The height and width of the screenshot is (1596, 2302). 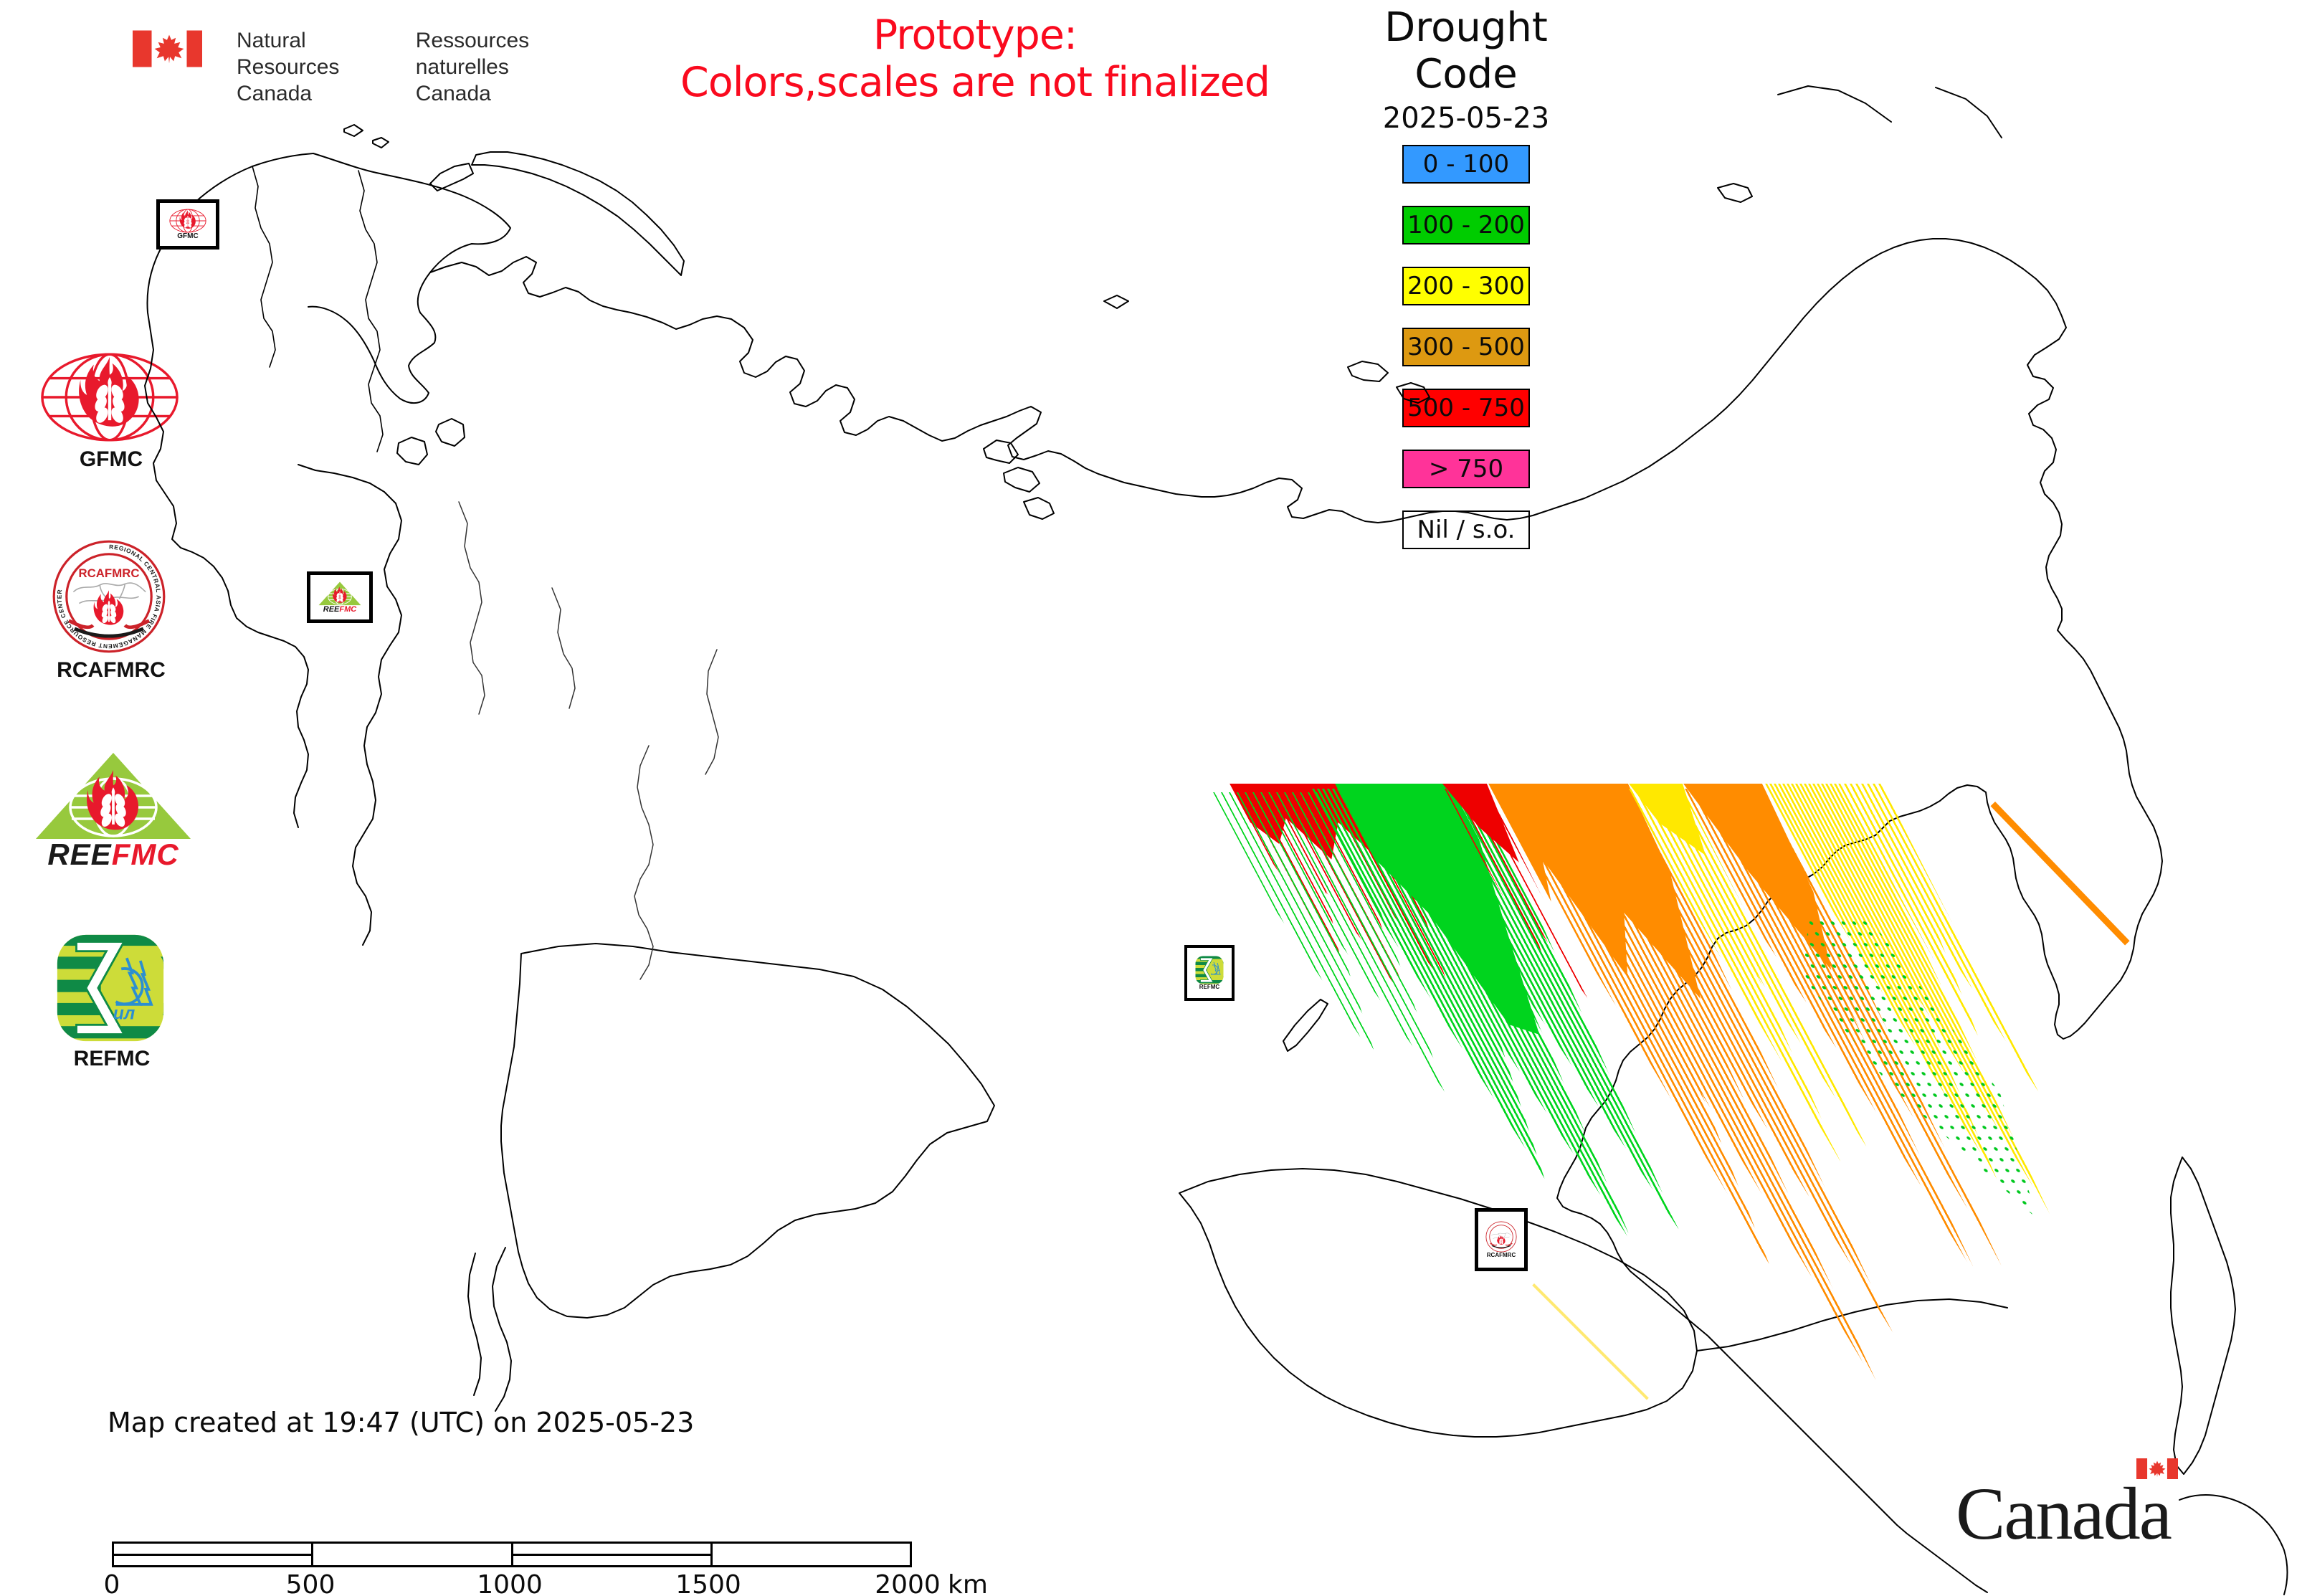 I want to click on amur-border, so click(x=1852, y=1325).